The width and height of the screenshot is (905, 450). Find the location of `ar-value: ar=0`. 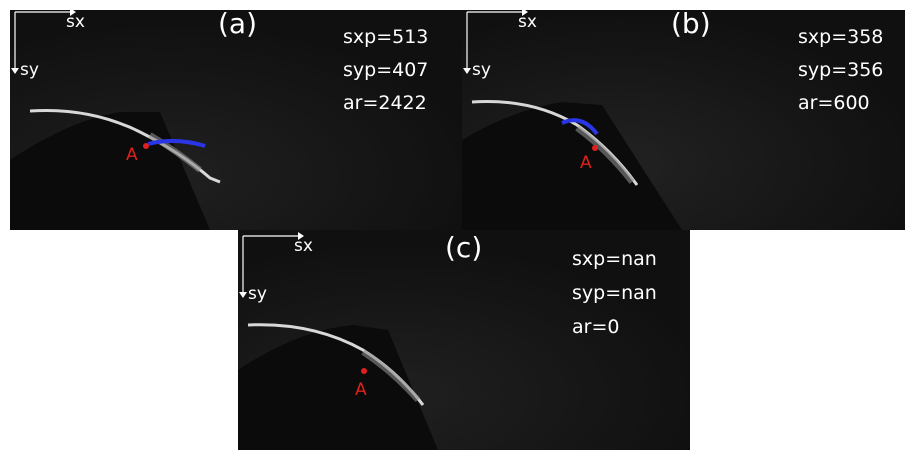

ar-value: ar=0 is located at coordinates (596, 327).